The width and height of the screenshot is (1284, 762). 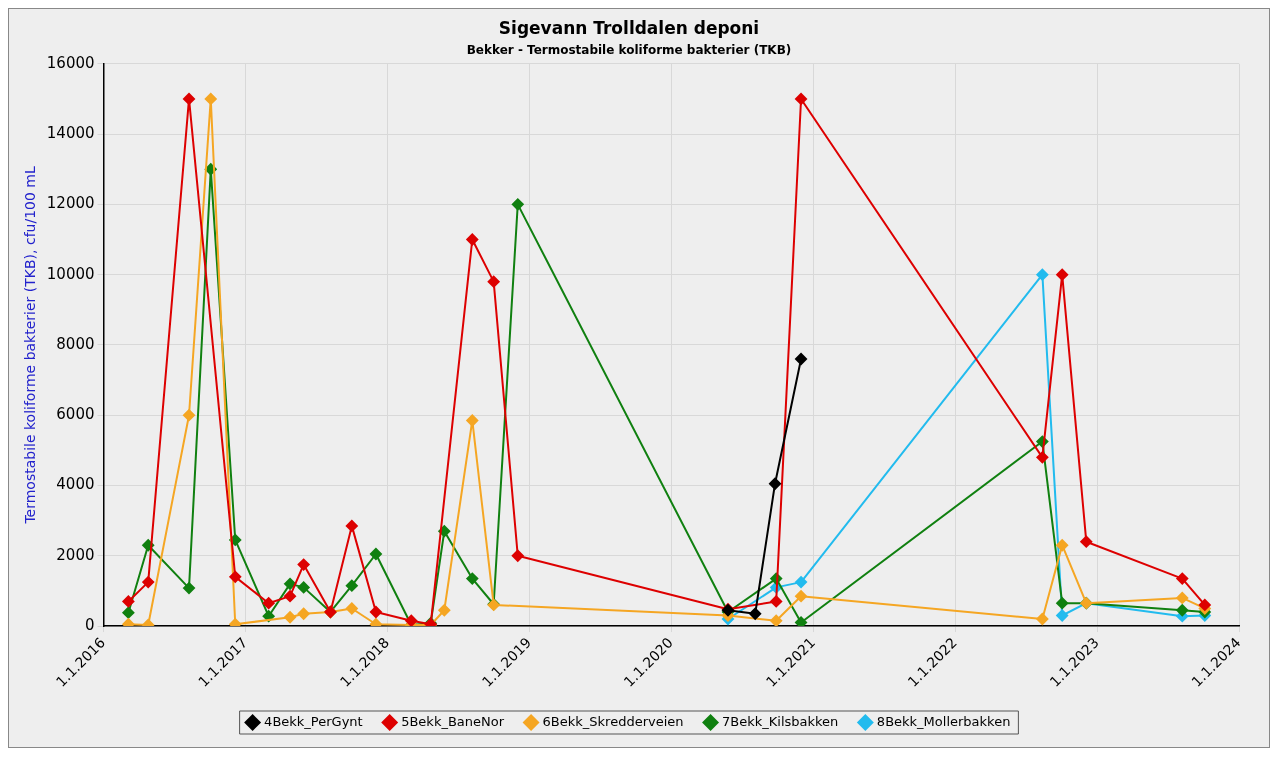 I want to click on chart-subtitle: Bekker - Termostabile koliforme bakterier (TKB), so click(x=629, y=49).